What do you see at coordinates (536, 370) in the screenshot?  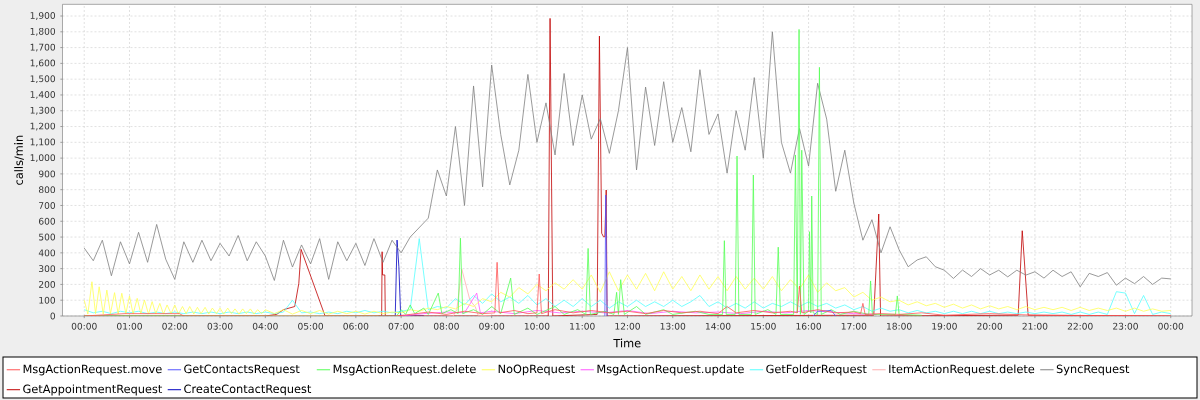 I see `legend-label: NoOpRequest` at bounding box center [536, 370].